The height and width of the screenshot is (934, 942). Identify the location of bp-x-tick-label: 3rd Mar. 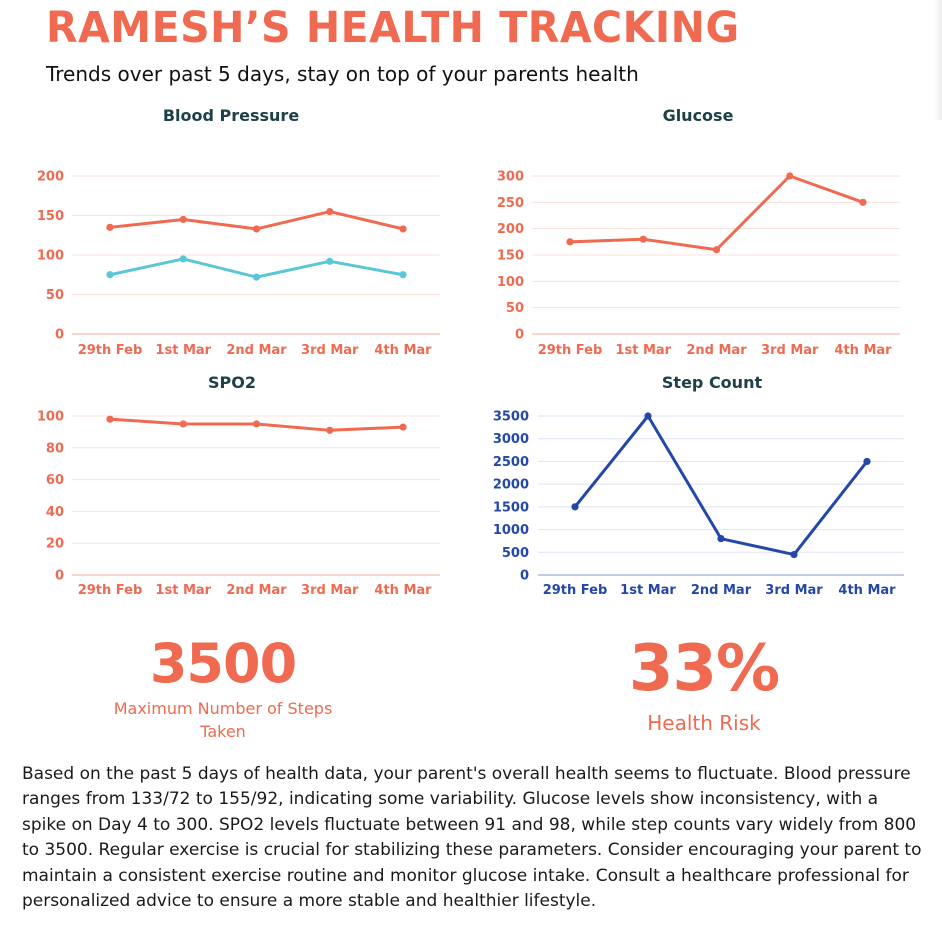
(330, 350).